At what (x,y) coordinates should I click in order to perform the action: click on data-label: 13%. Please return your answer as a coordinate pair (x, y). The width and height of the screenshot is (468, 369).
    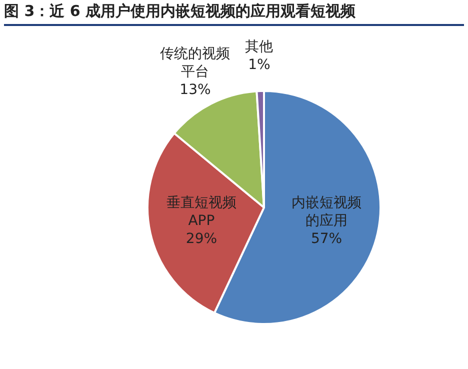
    Looking at the image, I should click on (195, 90).